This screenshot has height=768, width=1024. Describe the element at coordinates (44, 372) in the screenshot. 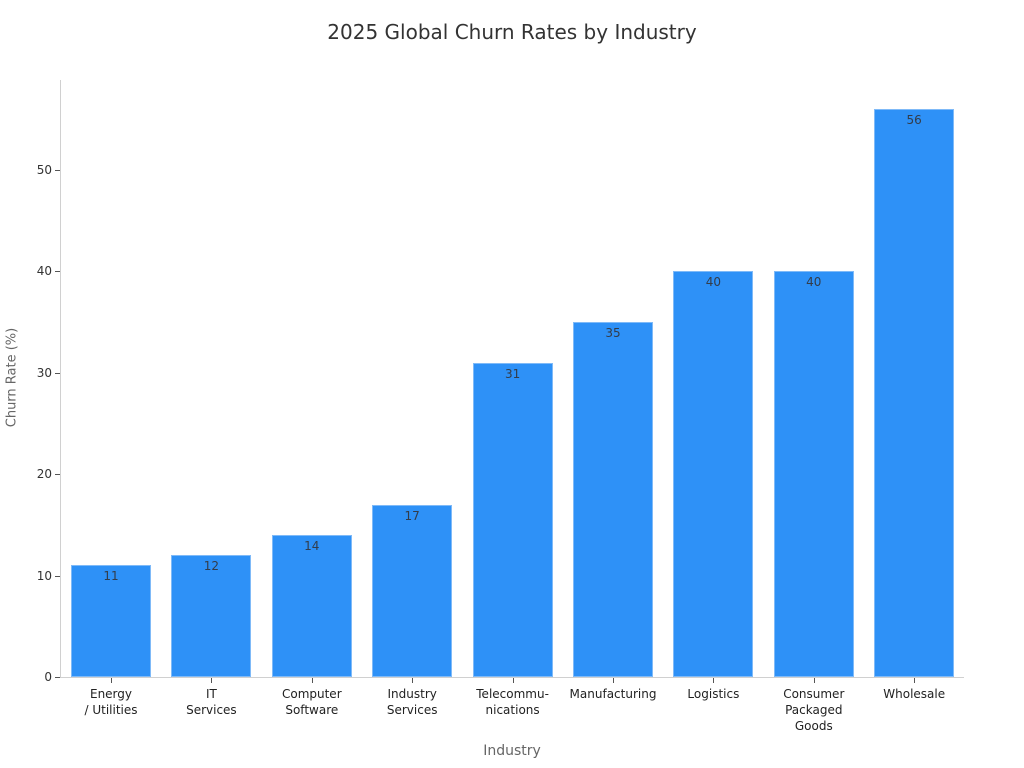

I see `y-tick-label: 30` at that location.